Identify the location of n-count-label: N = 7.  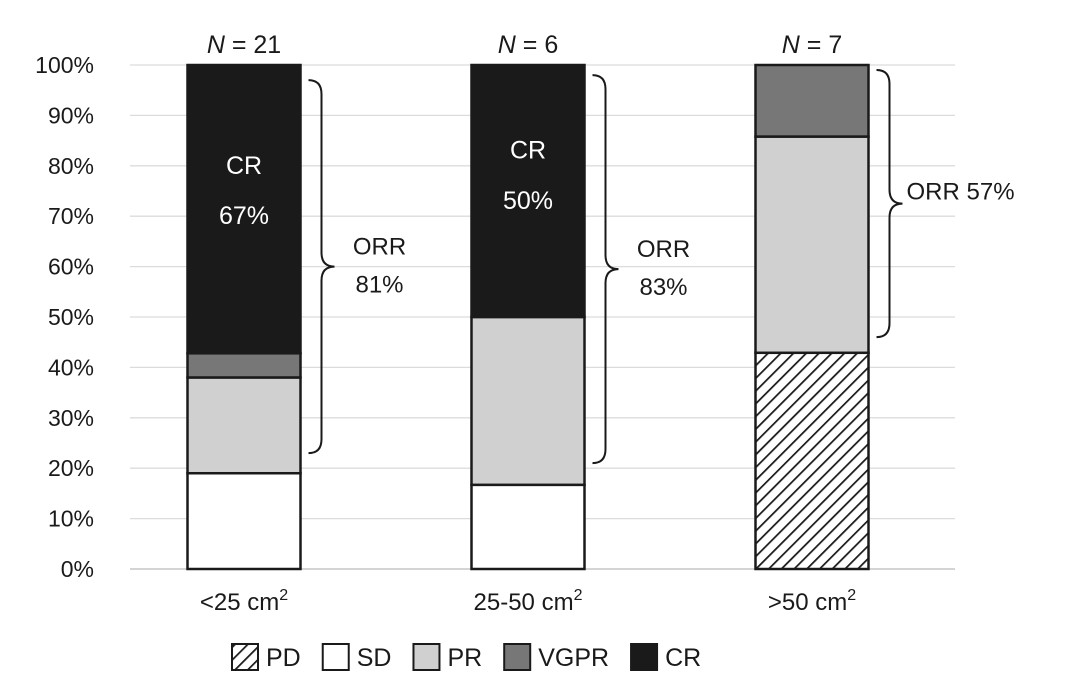
(812, 45).